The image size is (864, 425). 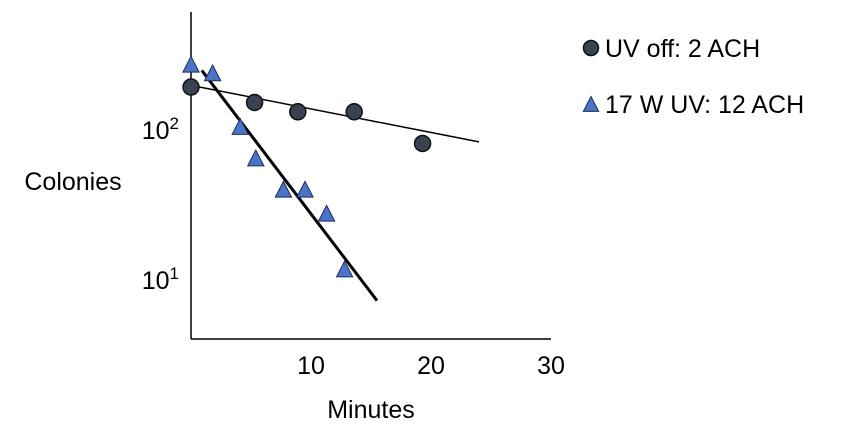 I want to click on x-tick-label: 10, so click(x=311, y=366).